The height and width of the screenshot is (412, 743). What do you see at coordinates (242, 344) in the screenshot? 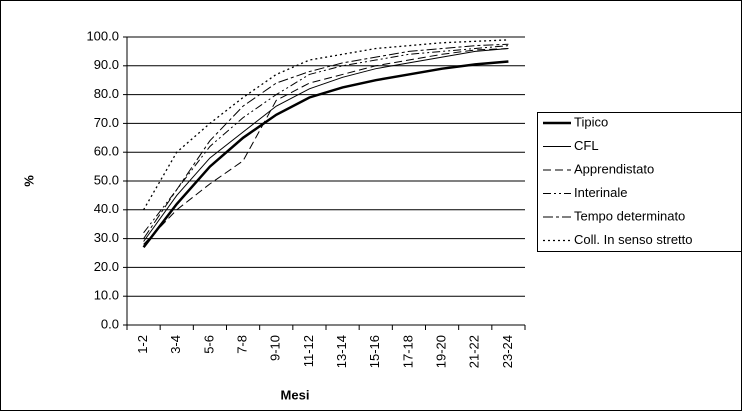
I see `x-tick-label: 7-8` at bounding box center [242, 344].